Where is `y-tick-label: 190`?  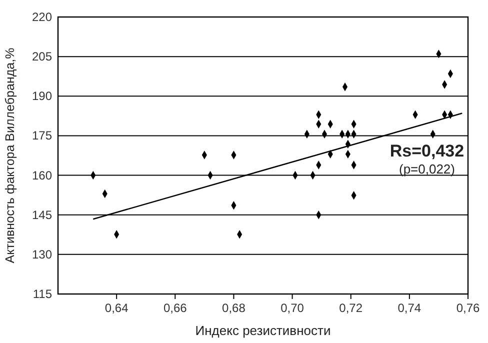
y-tick-label: 190 is located at coordinates (42, 96).